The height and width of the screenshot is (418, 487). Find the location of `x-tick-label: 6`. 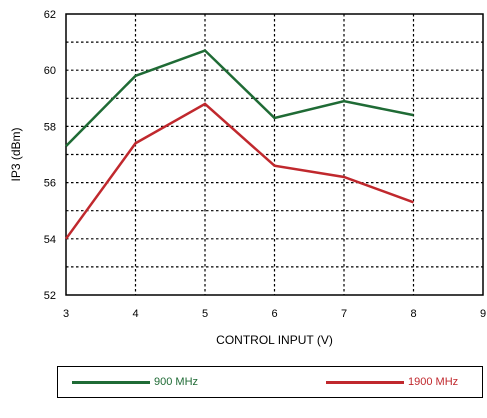

x-tick-label: 6 is located at coordinates (274, 314).